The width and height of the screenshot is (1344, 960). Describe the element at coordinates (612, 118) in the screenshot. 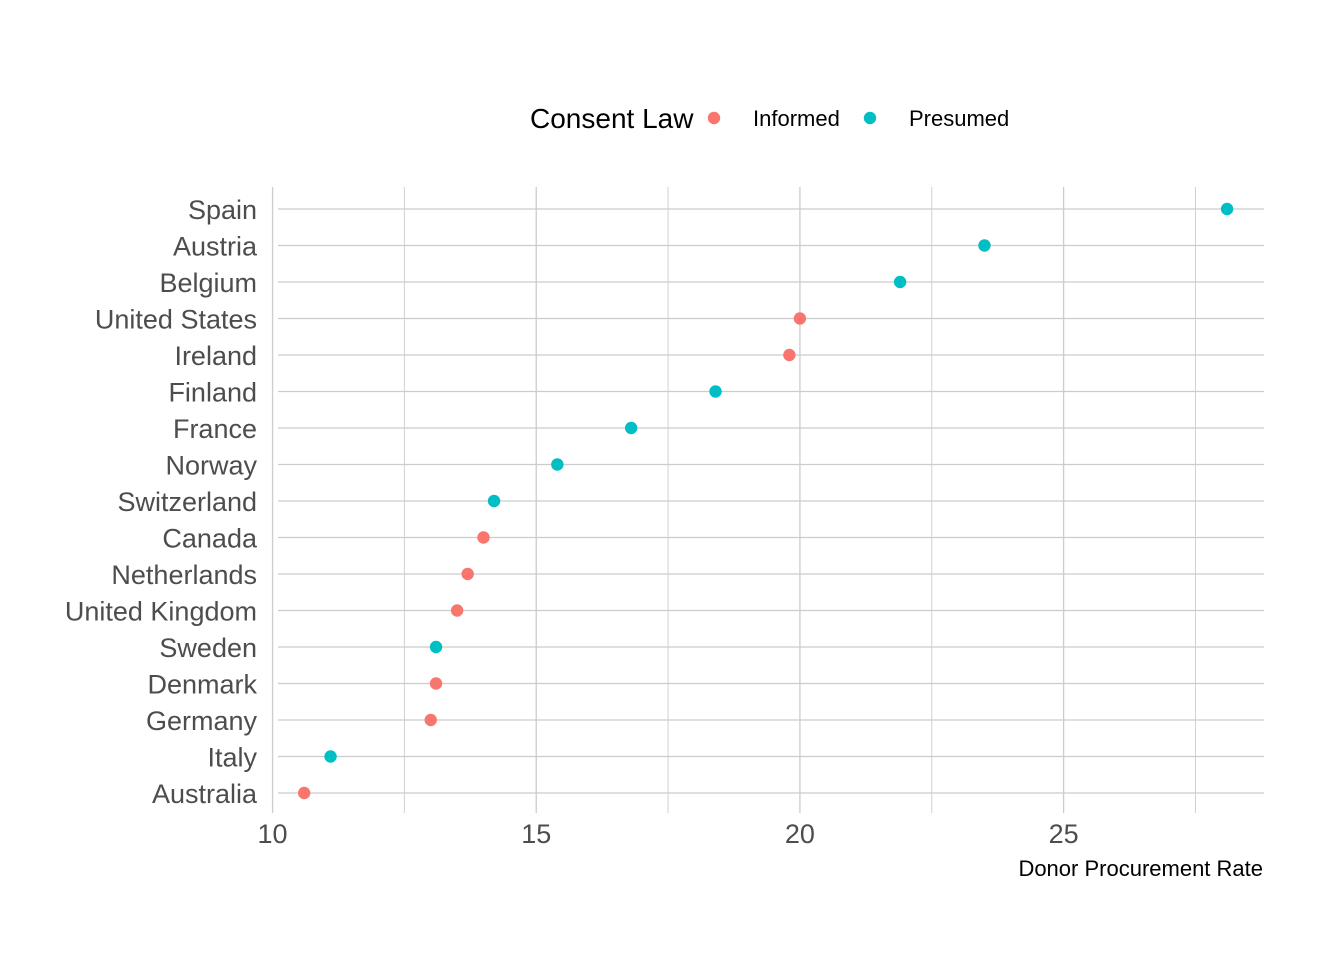

I see `legend-title: Consent Law` at that location.